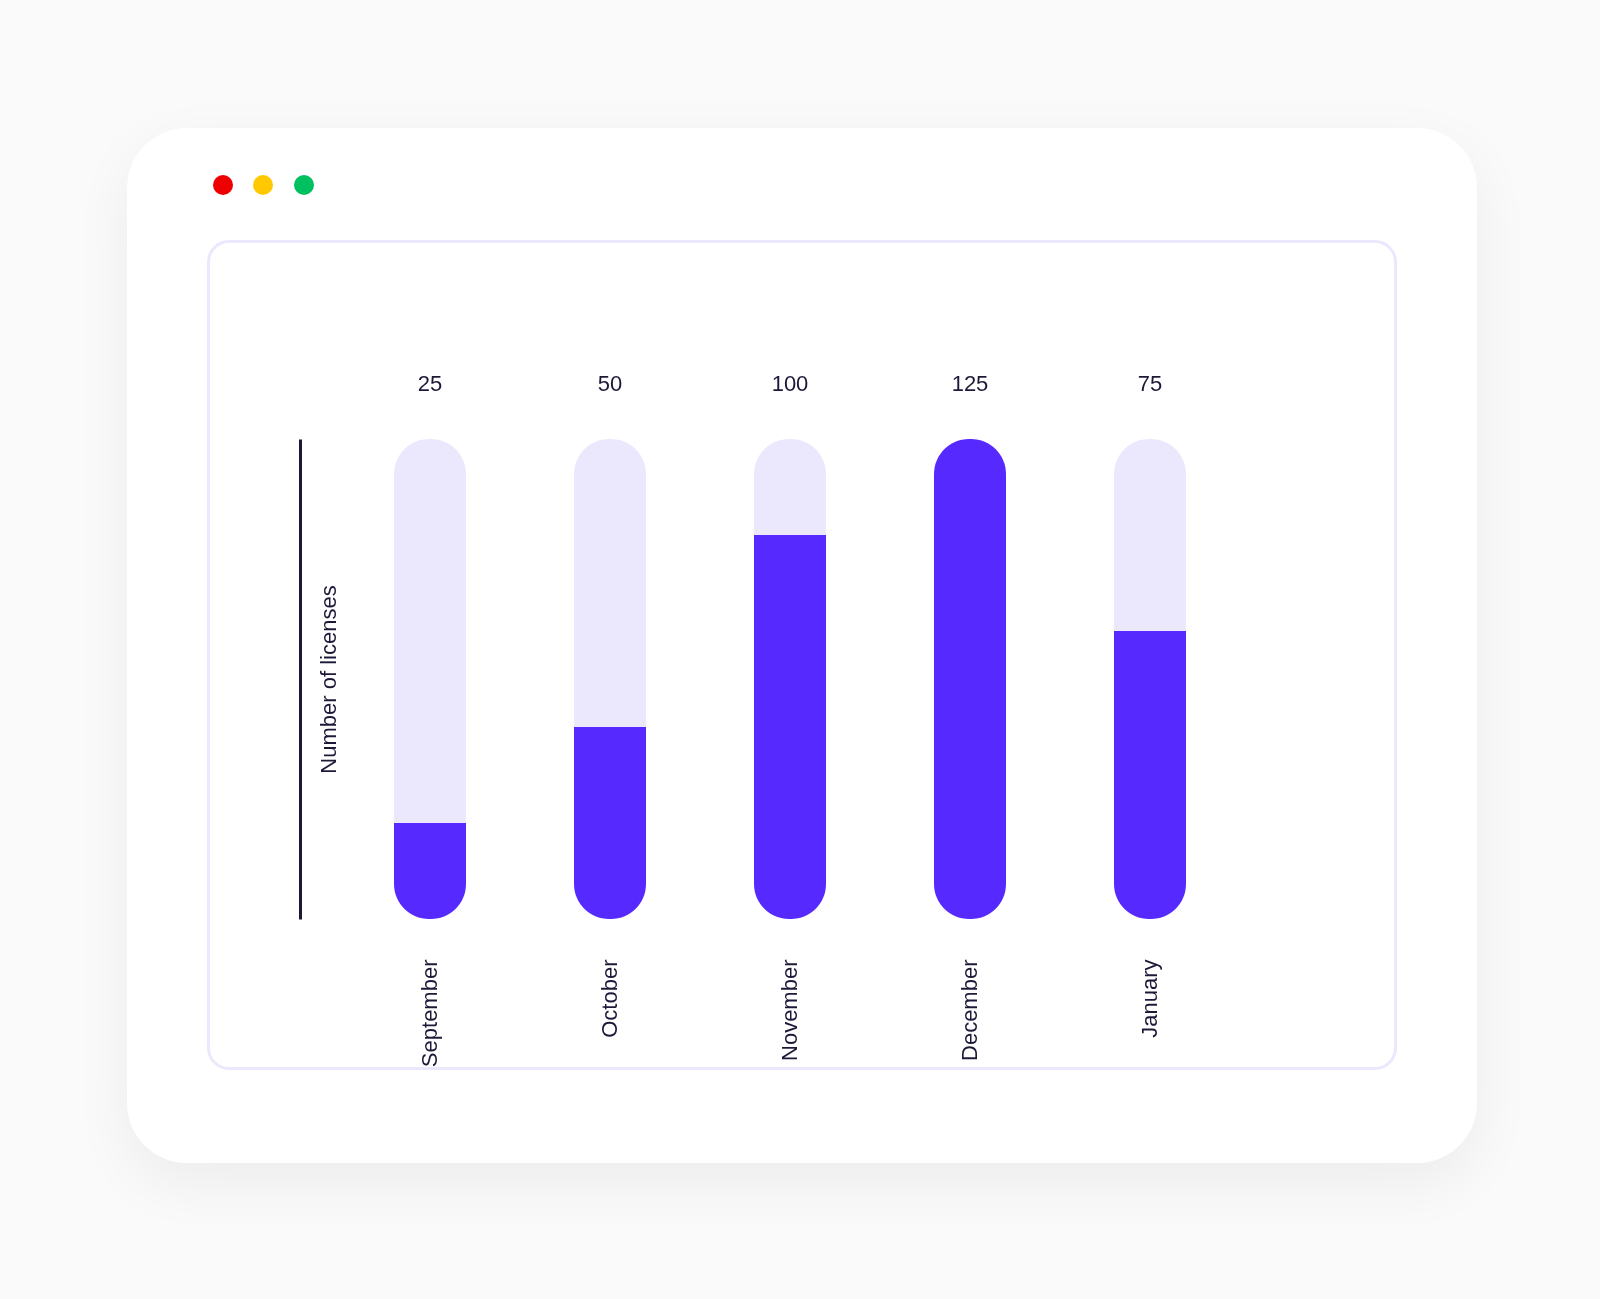 The image size is (1600, 1299). What do you see at coordinates (970, 383) in the screenshot?
I see `data-label: 125` at bounding box center [970, 383].